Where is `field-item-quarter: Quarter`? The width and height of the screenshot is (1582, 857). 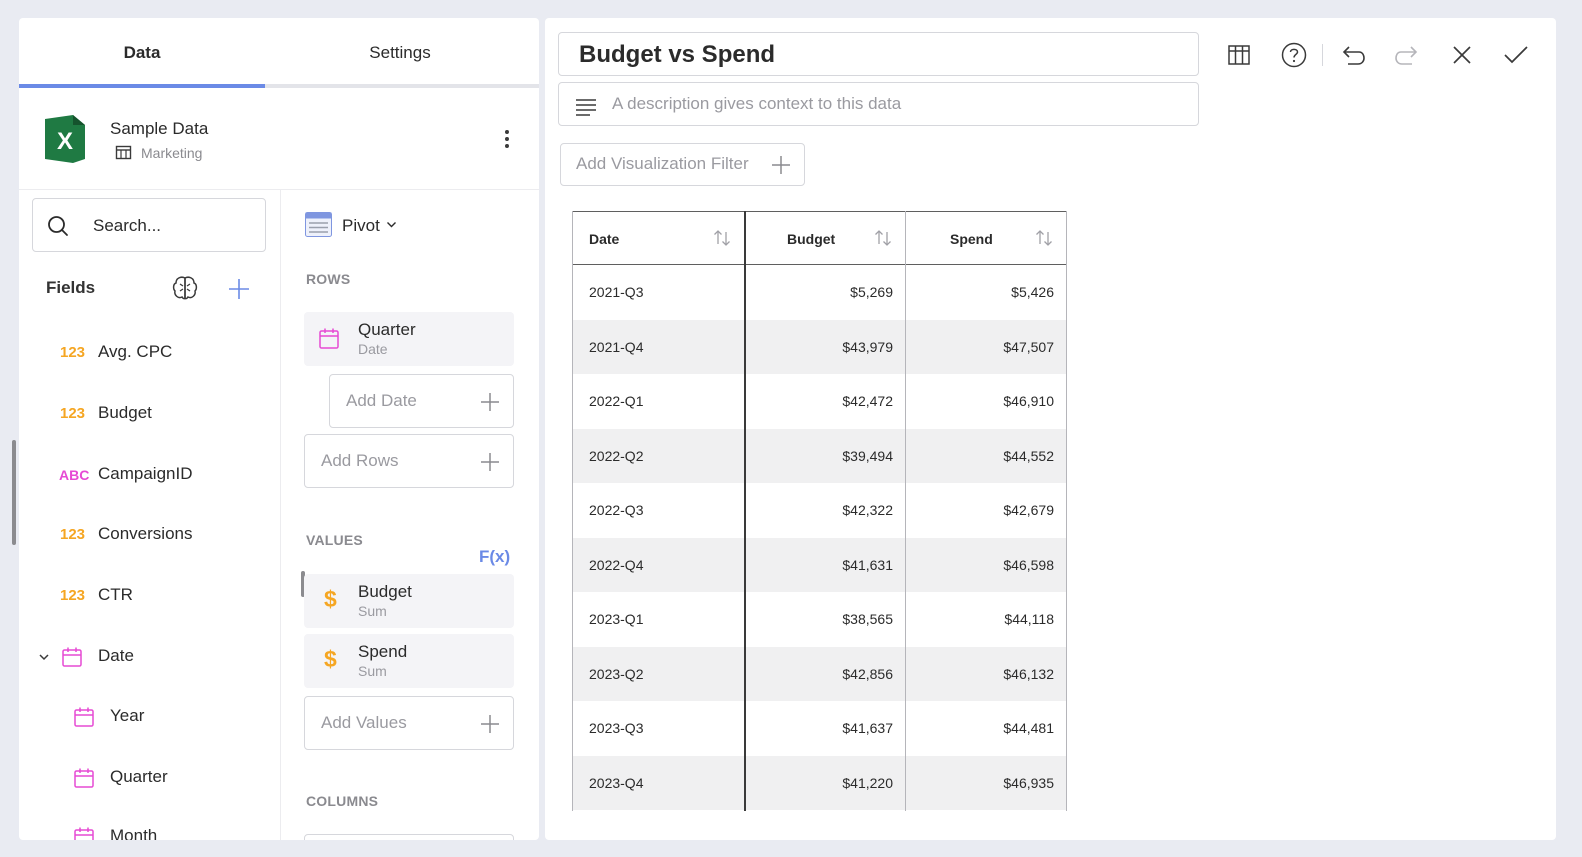 field-item-quarter: Quarter is located at coordinates (149, 778).